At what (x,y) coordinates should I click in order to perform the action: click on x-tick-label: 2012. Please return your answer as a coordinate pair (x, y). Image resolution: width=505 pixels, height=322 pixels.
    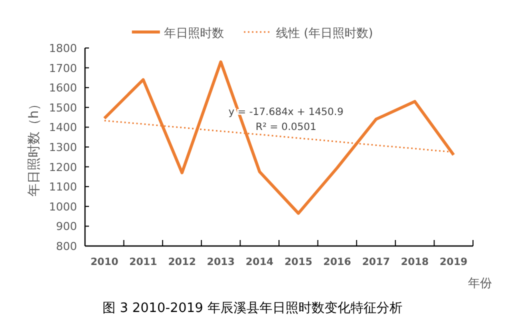
    Looking at the image, I should click on (182, 262).